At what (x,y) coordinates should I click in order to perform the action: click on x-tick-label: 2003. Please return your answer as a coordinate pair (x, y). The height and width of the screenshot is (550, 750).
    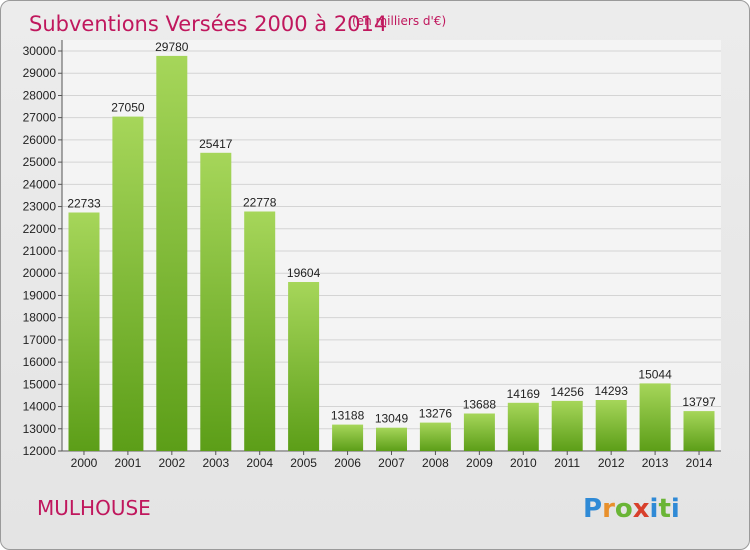
    Looking at the image, I should click on (215, 463).